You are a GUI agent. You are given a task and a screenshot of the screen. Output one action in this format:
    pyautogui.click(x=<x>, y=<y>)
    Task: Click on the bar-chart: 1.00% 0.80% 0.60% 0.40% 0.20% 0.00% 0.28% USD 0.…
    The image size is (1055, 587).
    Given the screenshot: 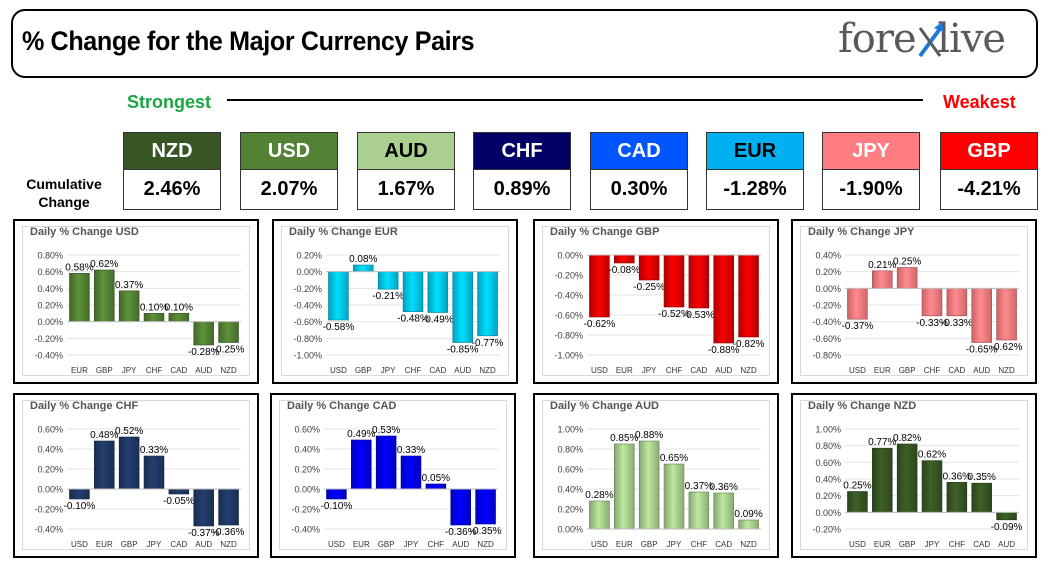 What is the action you would take?
    pyautogui.click(x=659, y=487)
    